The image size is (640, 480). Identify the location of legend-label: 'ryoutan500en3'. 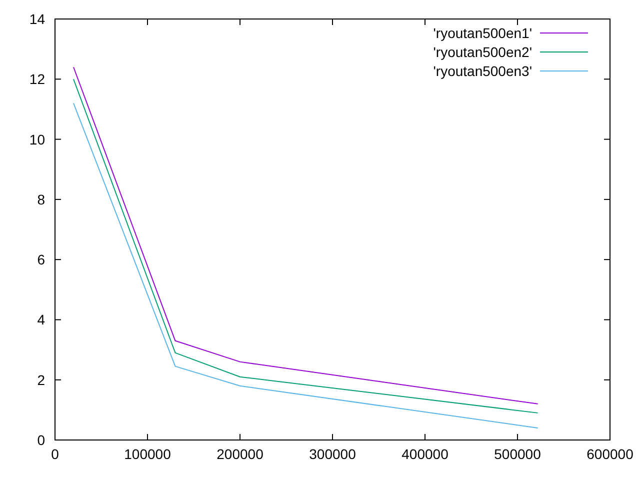
(482, 71).